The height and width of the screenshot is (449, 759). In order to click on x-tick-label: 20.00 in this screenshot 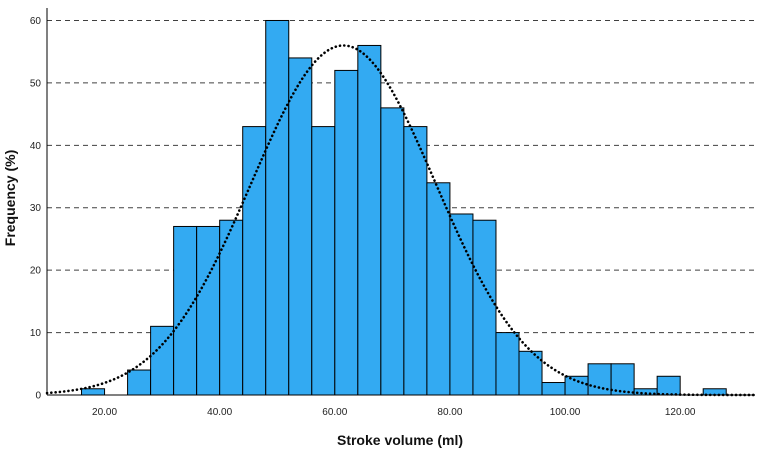, I will do `click(104, 412)`.